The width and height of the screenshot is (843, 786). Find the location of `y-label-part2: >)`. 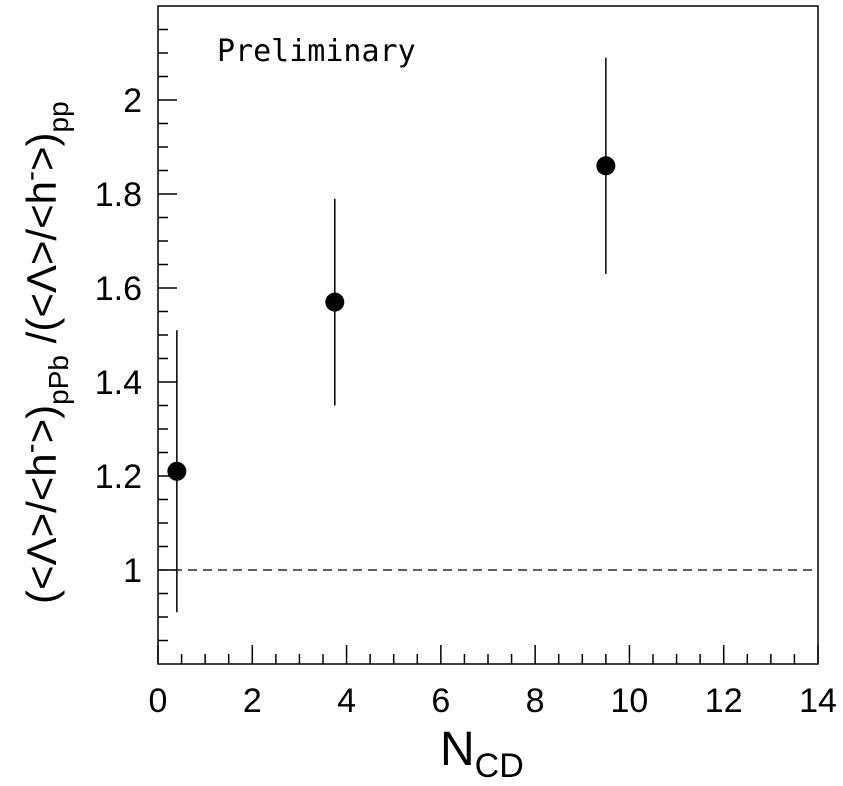

y-label-part2: >) is located at coordinates (41, 424).